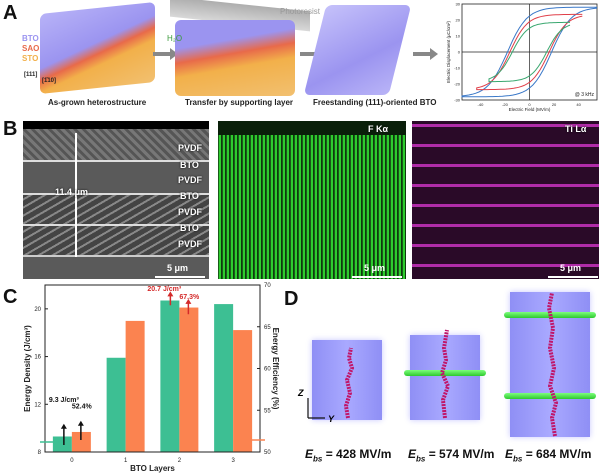  I want to click on ebs-value: = 574 MV/m, so click(460, 454).